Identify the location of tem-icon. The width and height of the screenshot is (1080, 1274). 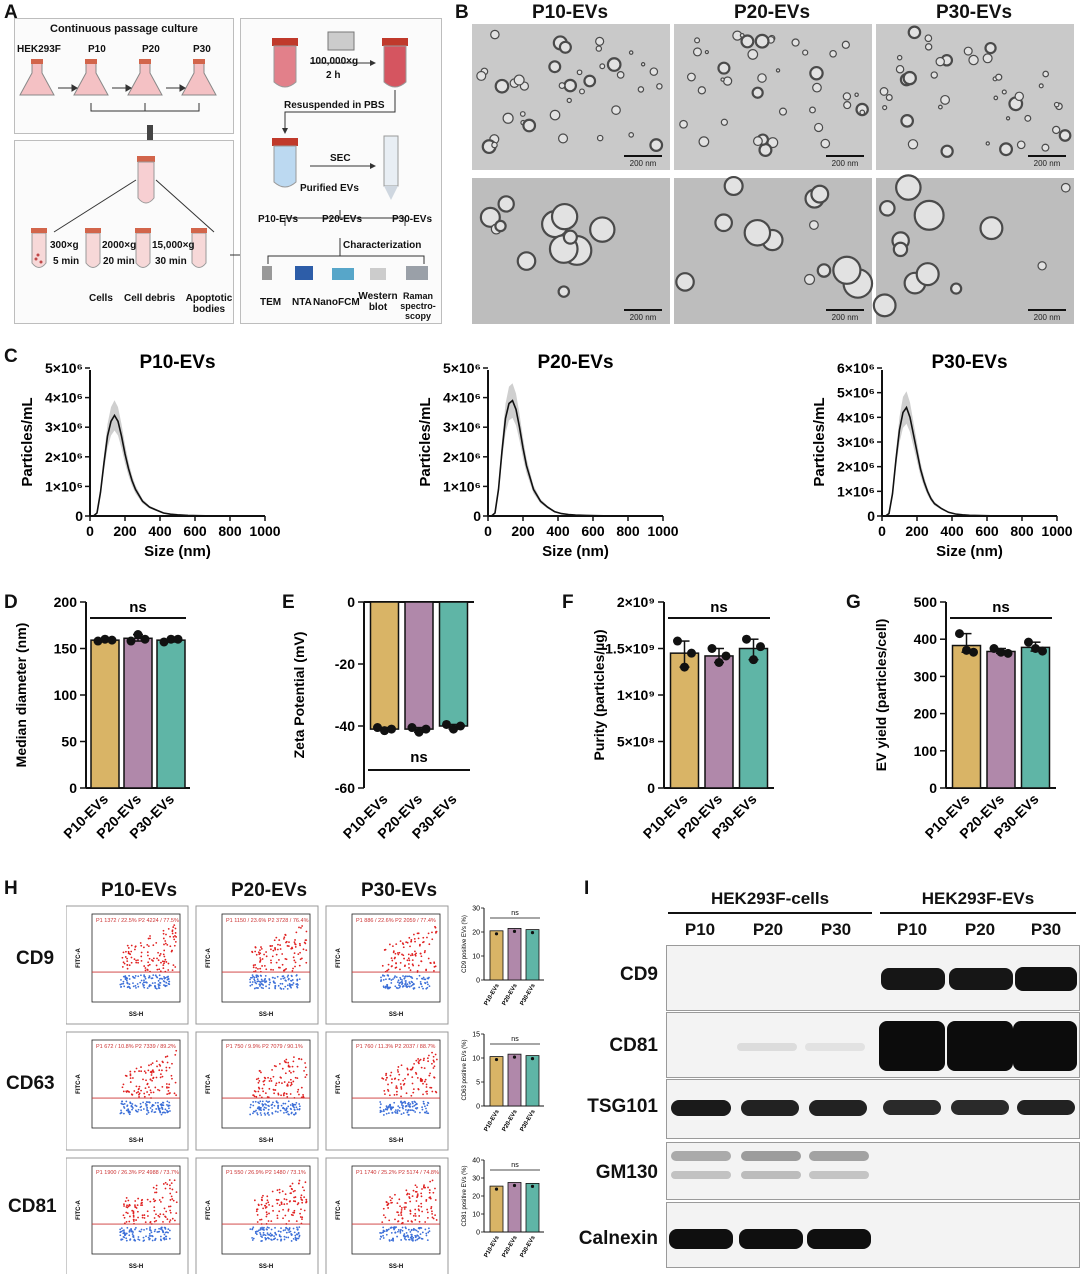
(267, 273).